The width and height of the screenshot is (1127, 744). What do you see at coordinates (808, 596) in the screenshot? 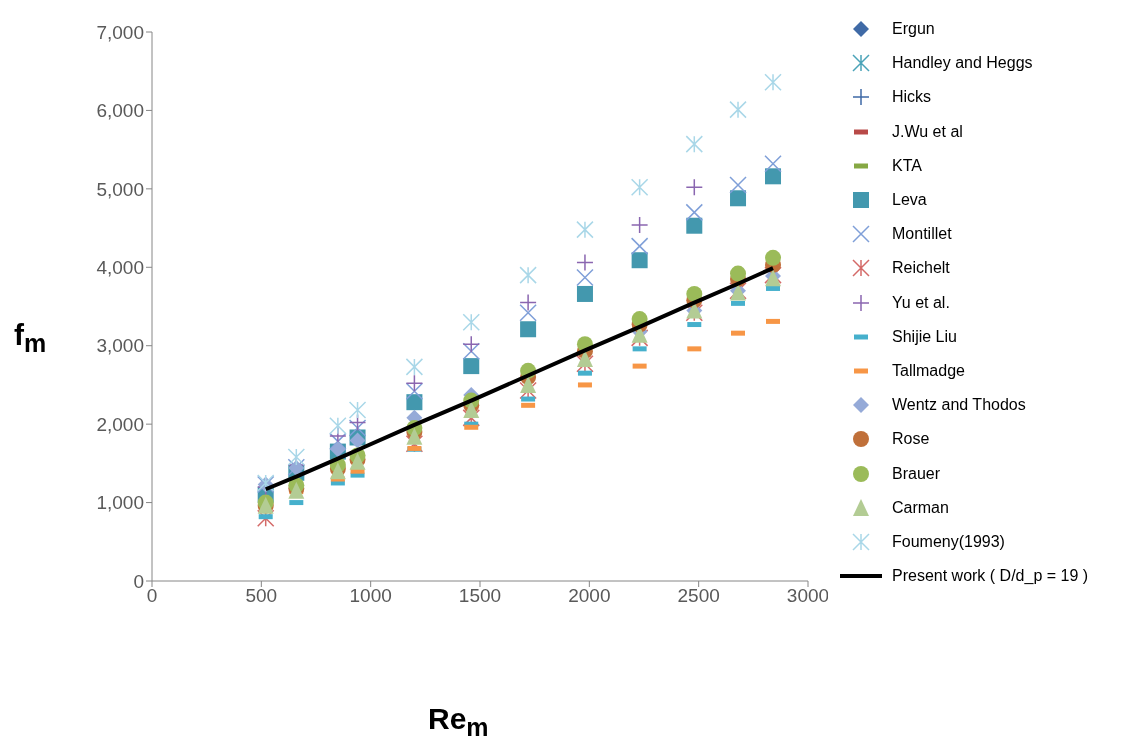
I see `x-tick-label: 3000` at bounding box center [808, 596].